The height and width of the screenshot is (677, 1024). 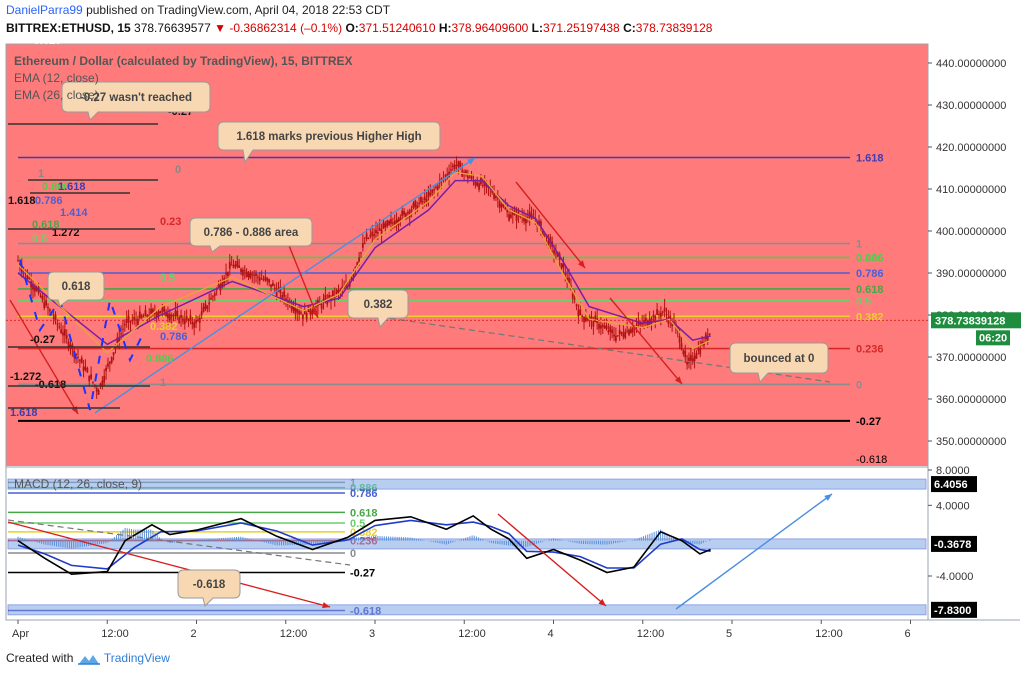 I want to click on countdown-badge, so click(x=993, y=338).